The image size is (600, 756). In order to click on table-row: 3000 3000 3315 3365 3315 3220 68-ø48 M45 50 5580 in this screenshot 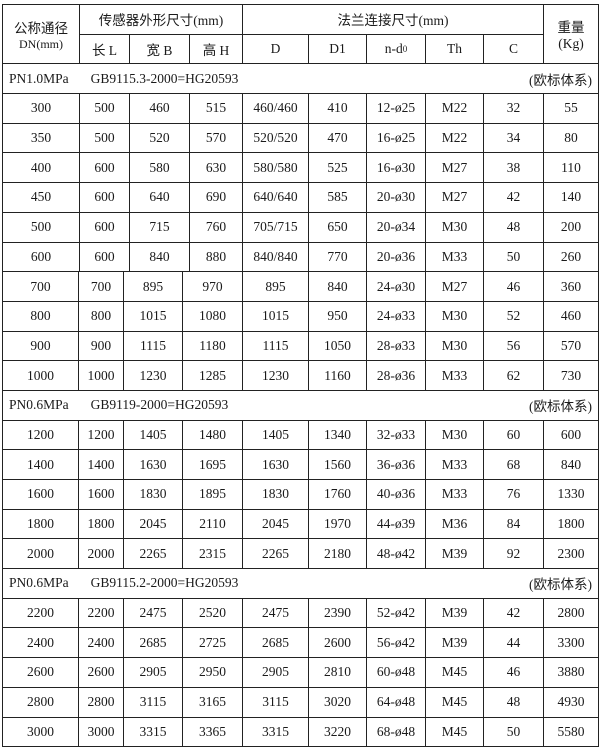, I will do `click(301, 732)`.